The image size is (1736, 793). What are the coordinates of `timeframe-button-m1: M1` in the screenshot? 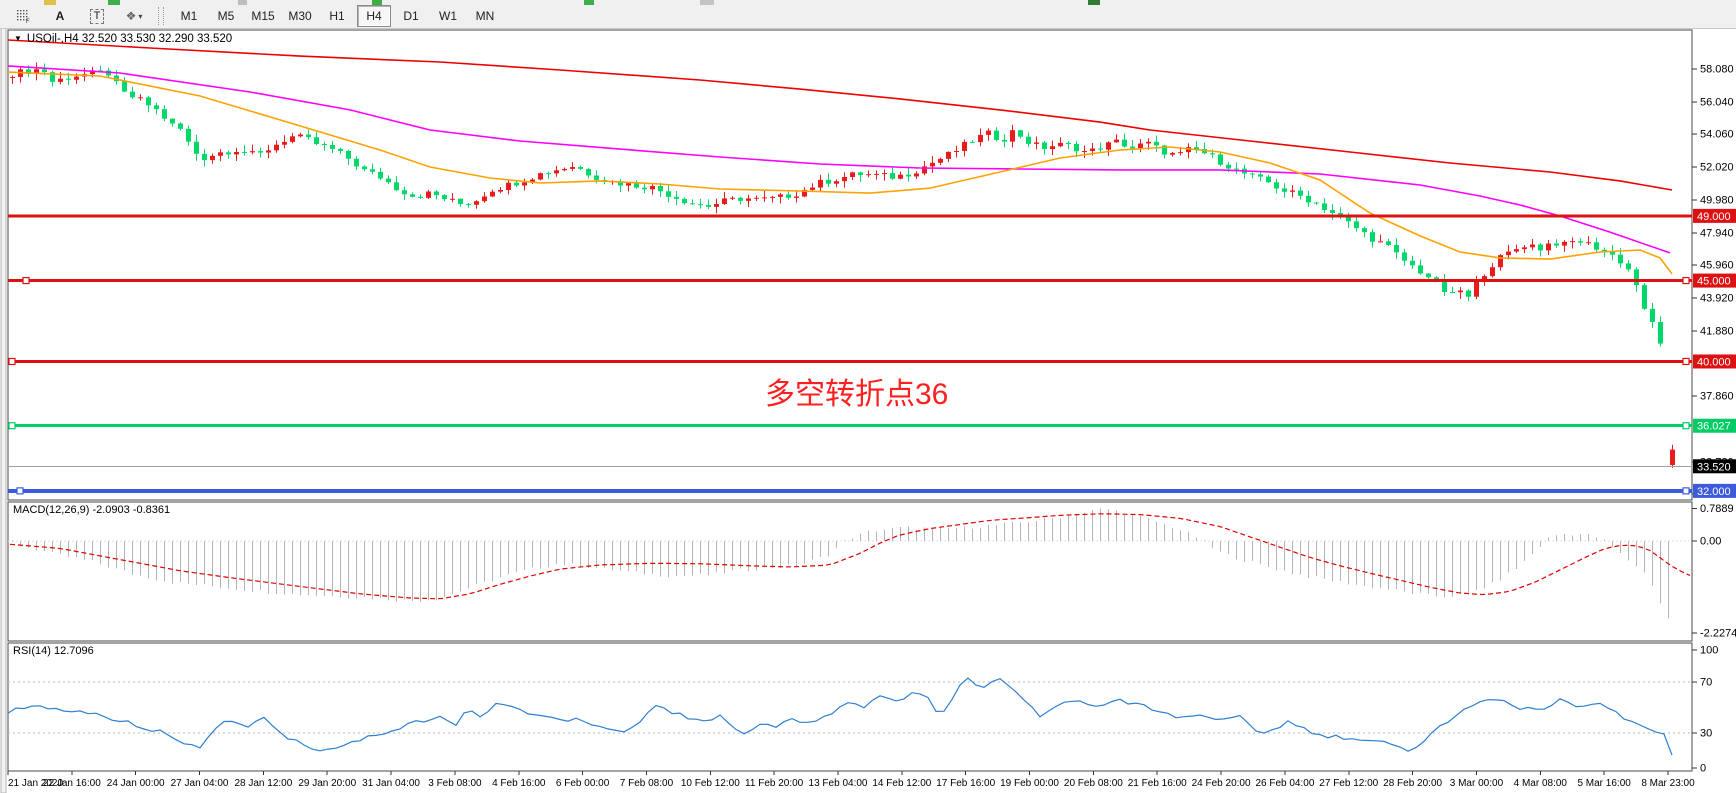 It's located at (189, 16).